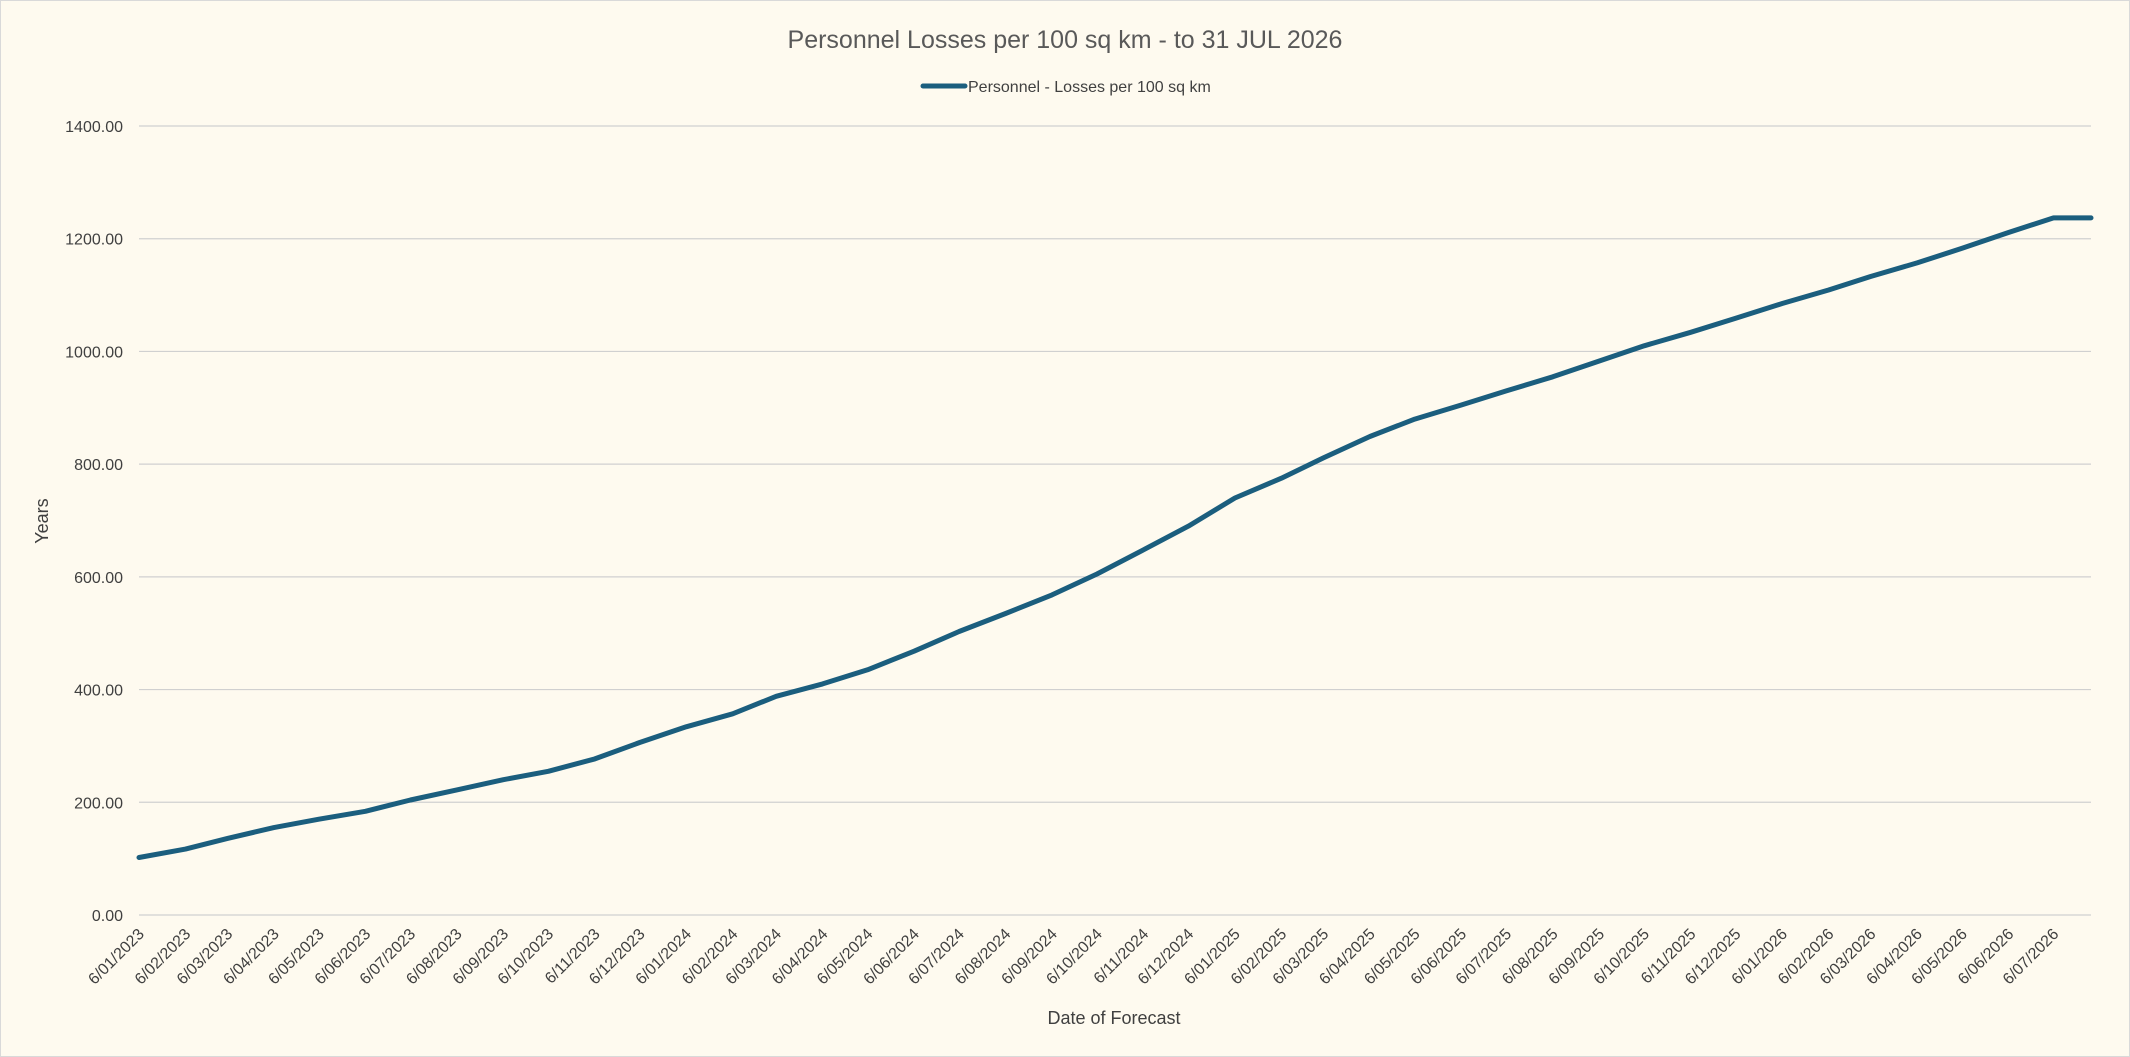 The height and width of the screenshot is (1057, 2130). What do you see at coordinates (98, 578) in the screenshot?
I see `y-tick-label: 600.00` at bounding box center [98, 578].